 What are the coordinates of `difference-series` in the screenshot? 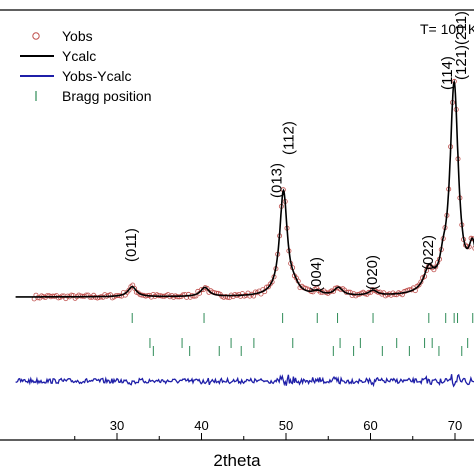 It's located at (244, 380).